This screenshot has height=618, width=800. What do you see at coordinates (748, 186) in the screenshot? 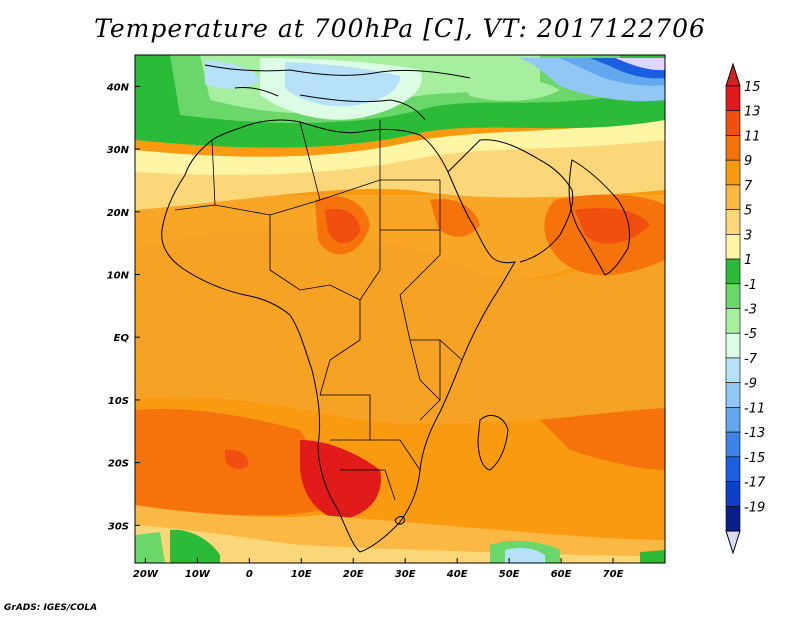
I see `colorbar-label: 7` at bounding box center [748, 186].